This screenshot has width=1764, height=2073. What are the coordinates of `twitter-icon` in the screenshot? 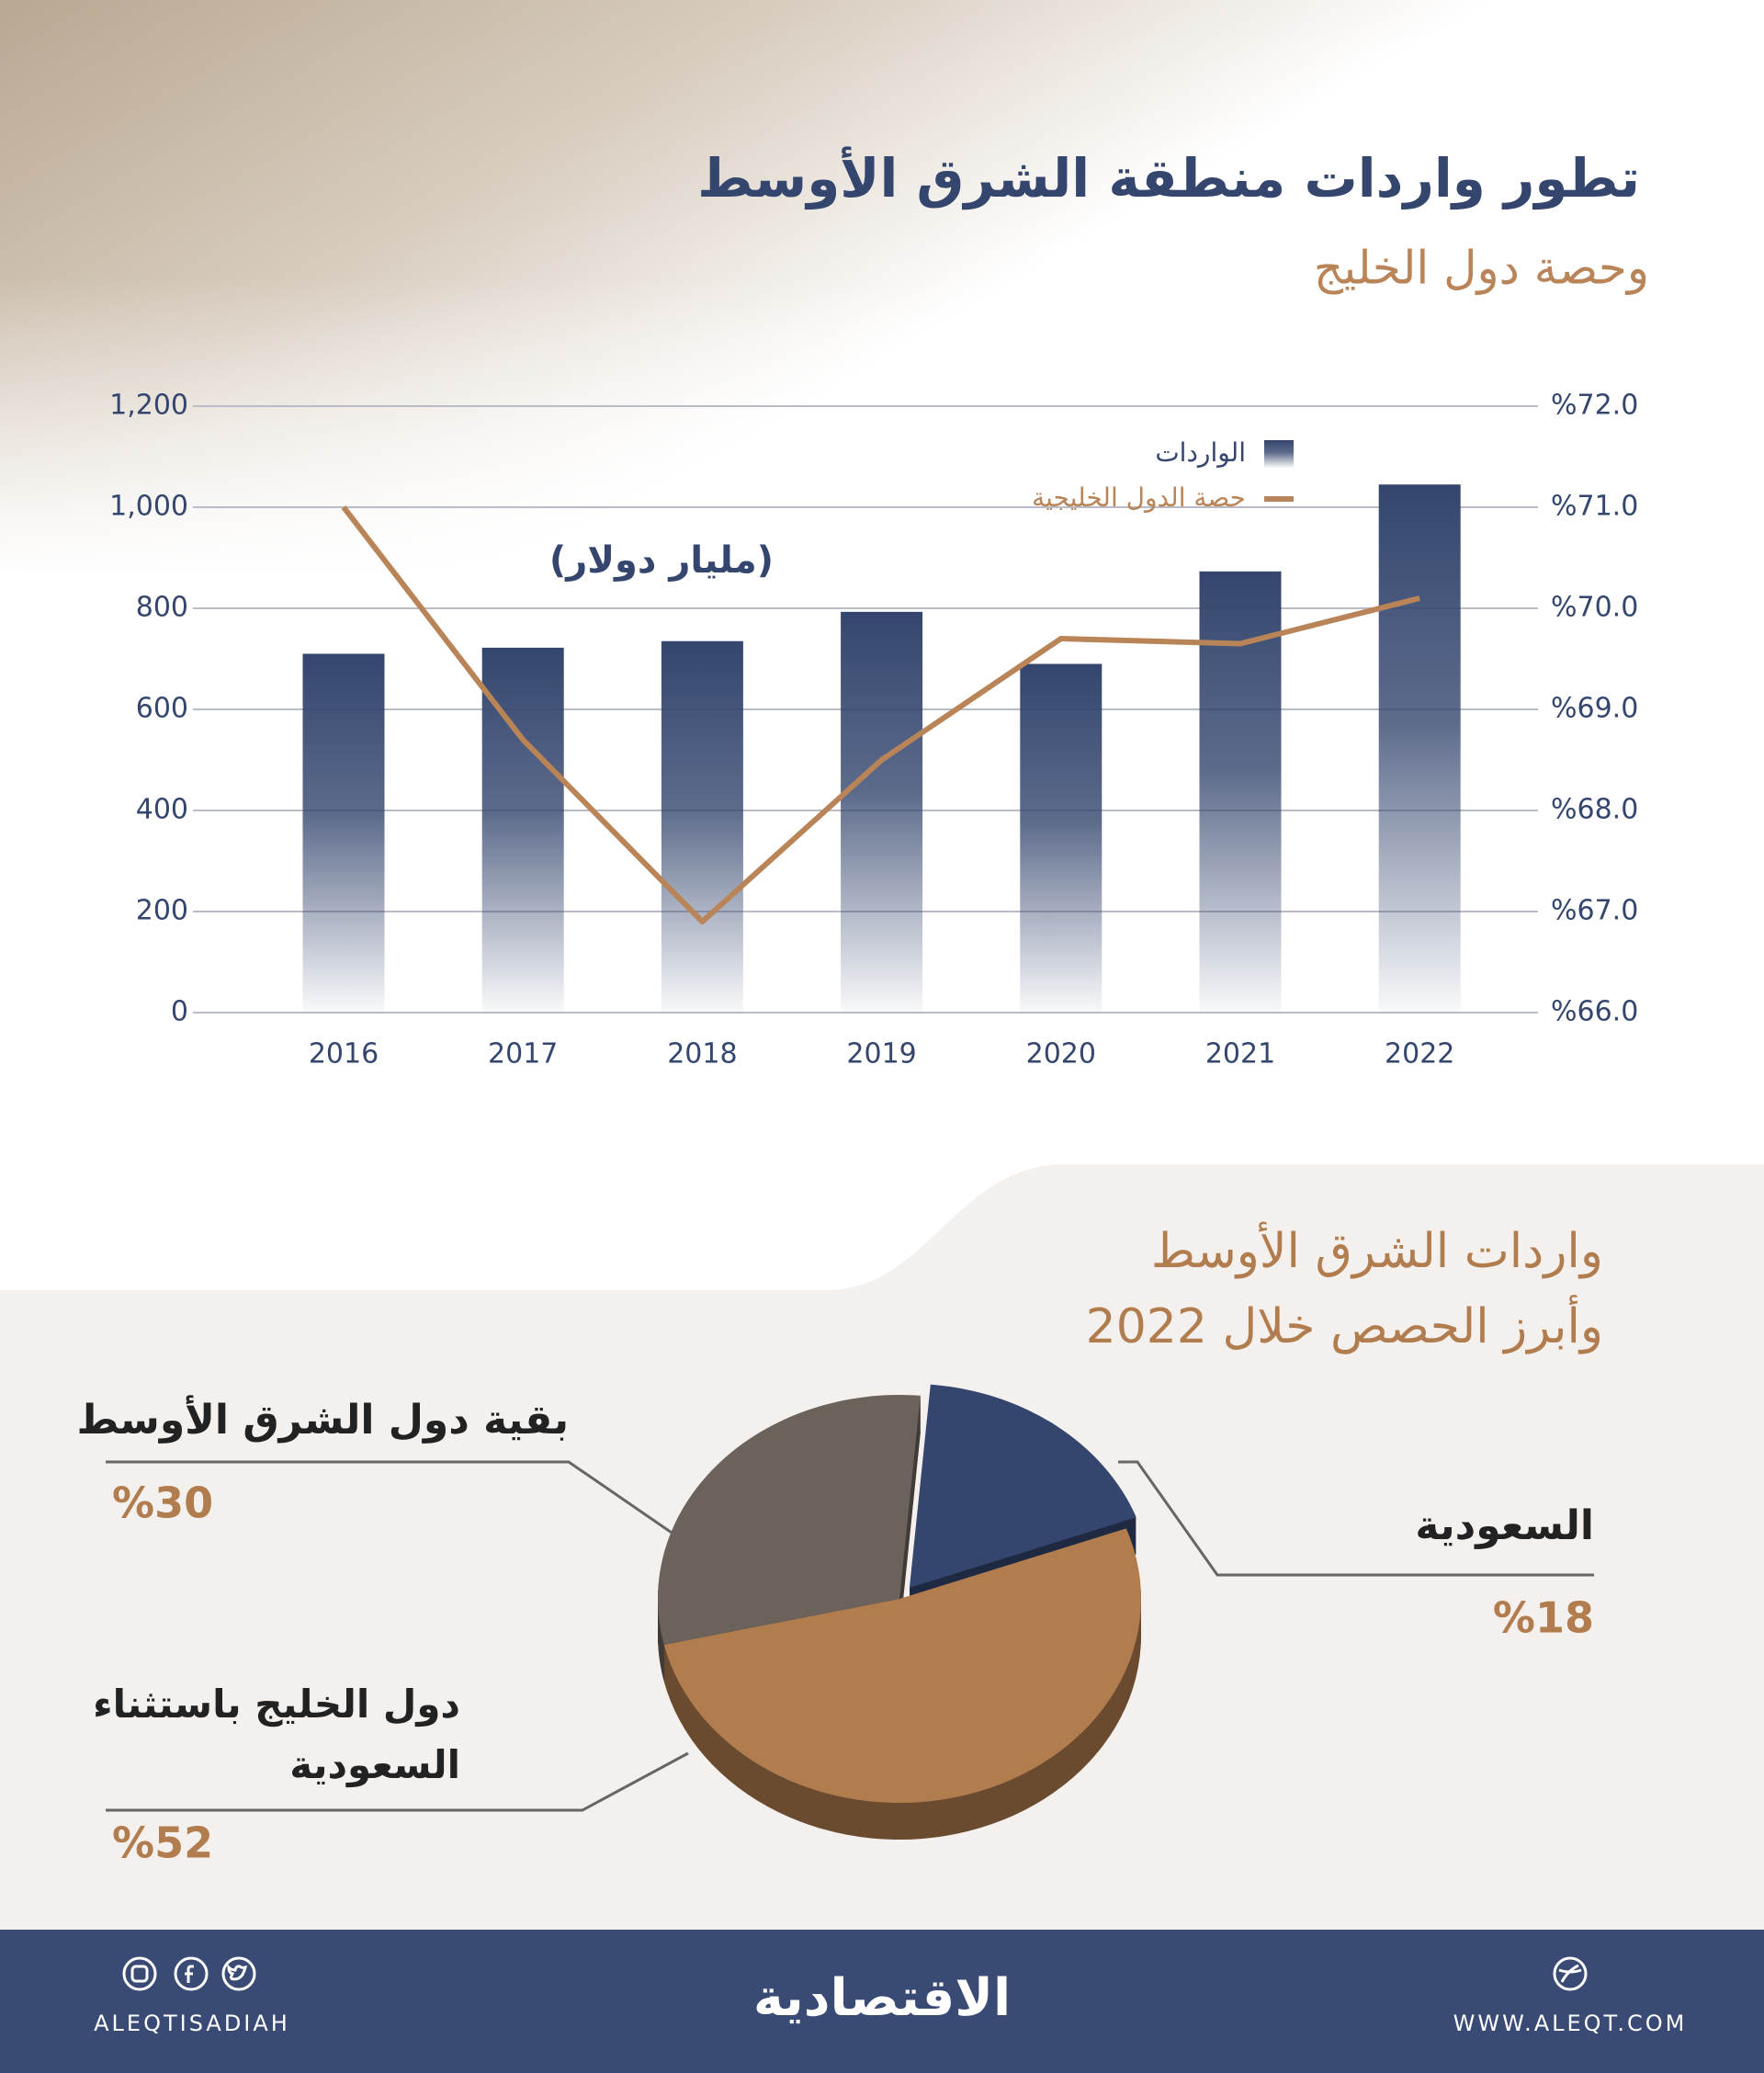 It's located at (239, 1974).